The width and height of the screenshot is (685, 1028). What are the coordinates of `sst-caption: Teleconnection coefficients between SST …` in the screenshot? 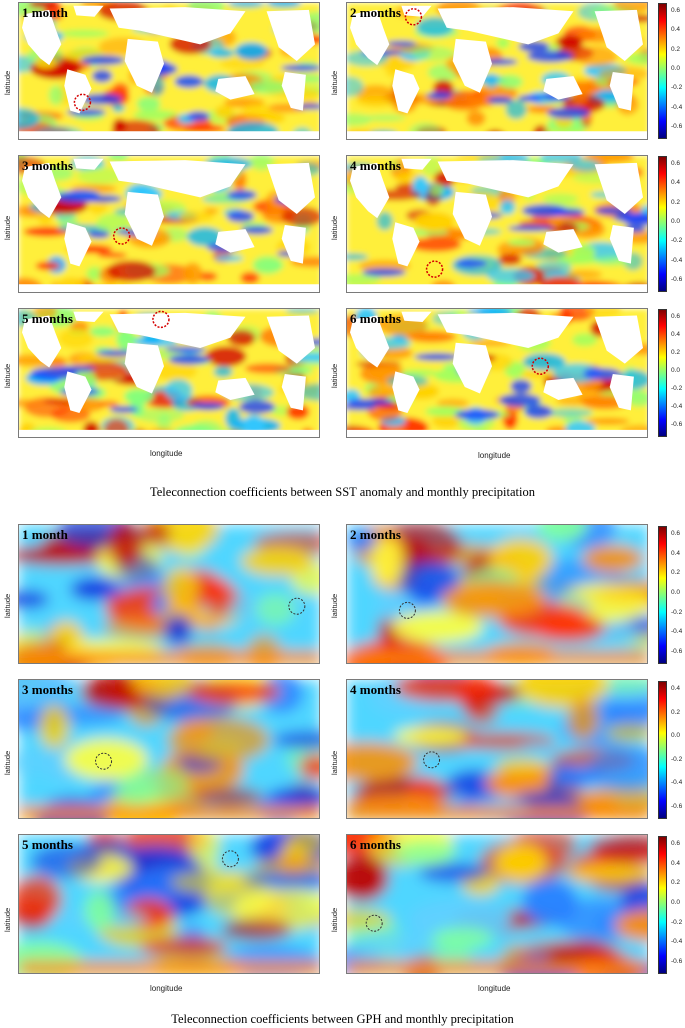 It's located at (342, 492).